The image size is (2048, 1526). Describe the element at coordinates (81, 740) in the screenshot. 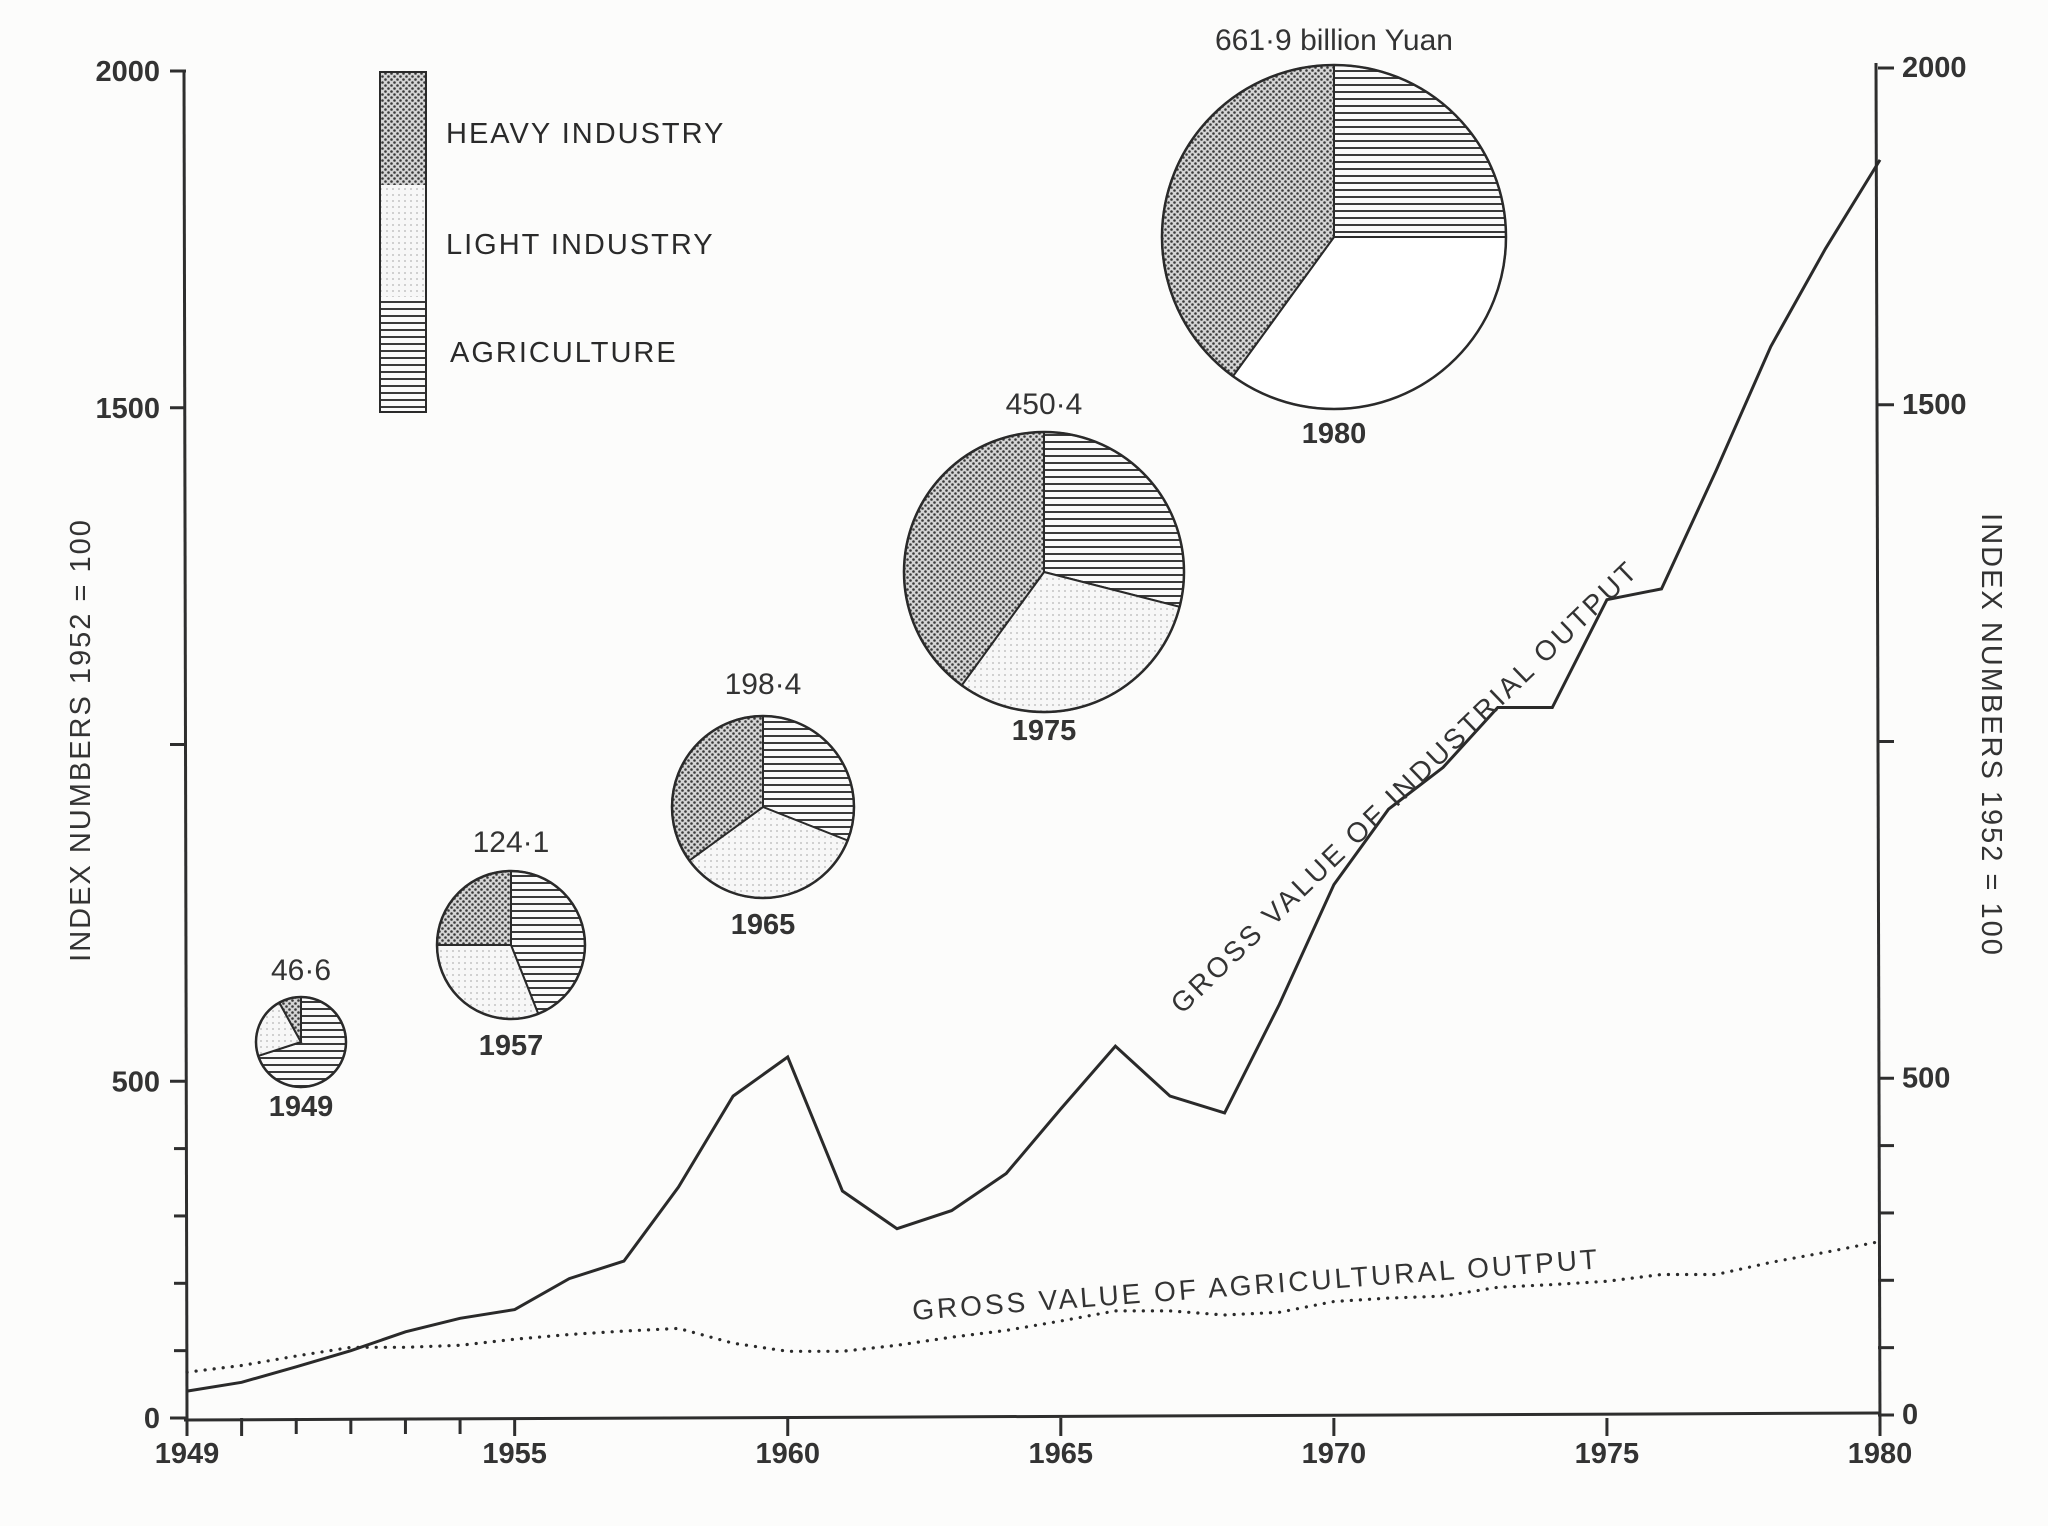

I see `y-axis-title-left: INDEX NUMBERS 1952 = 100` at that location.